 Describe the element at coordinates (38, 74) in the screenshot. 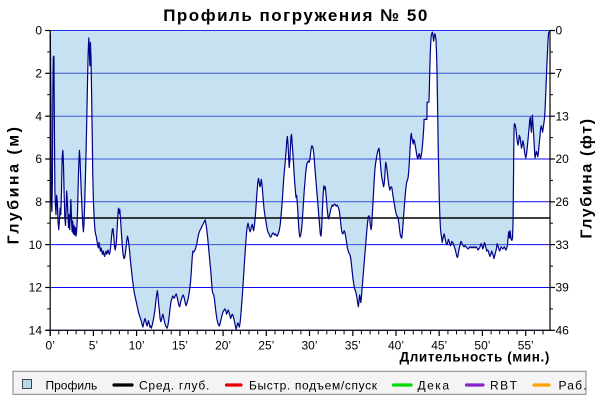

I see `svg-text: 2` at that location.